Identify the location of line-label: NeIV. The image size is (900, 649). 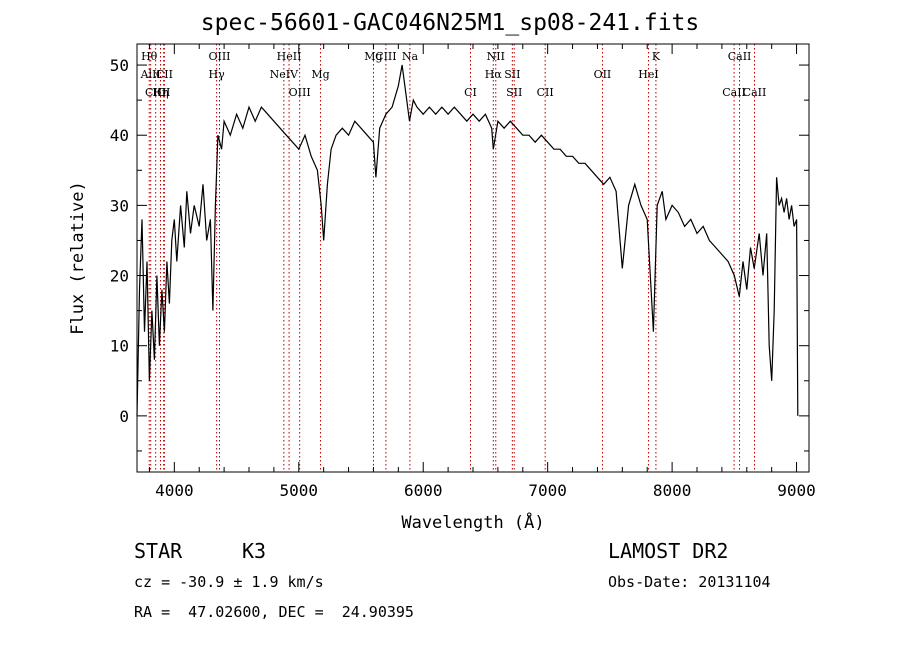
(284, 74).